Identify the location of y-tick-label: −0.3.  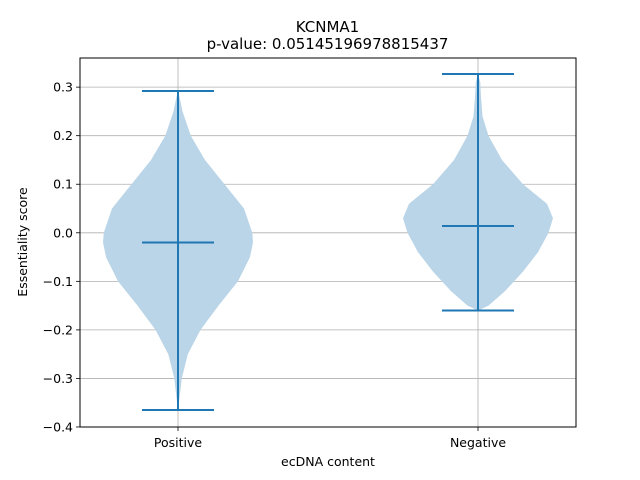
(58, 378).